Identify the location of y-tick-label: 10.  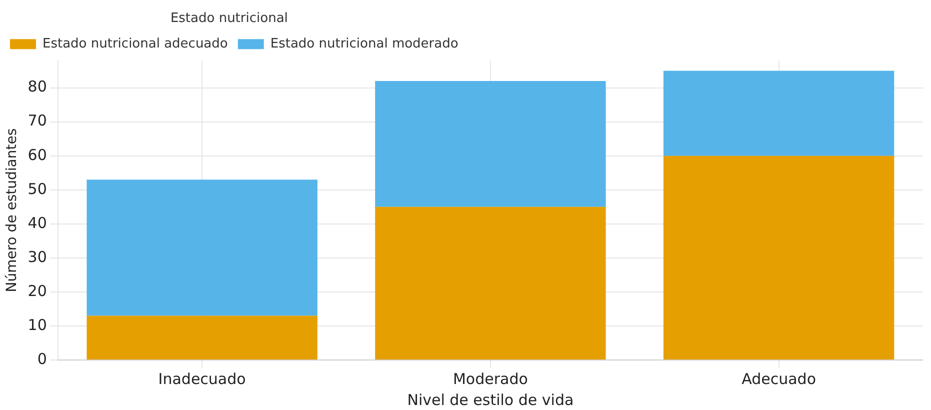
(37, 325).